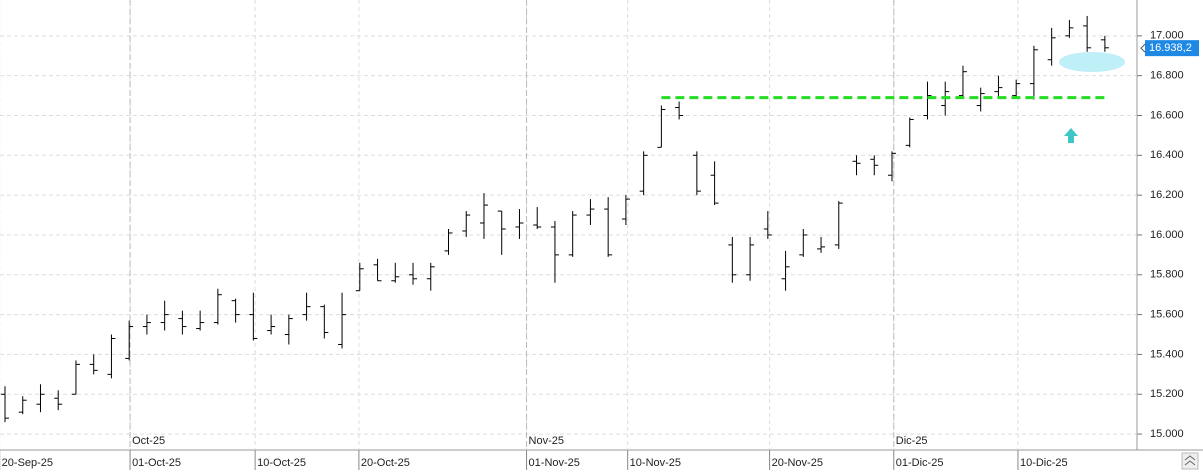  I want to click on month-label: Dic-25, so click(912, 441).